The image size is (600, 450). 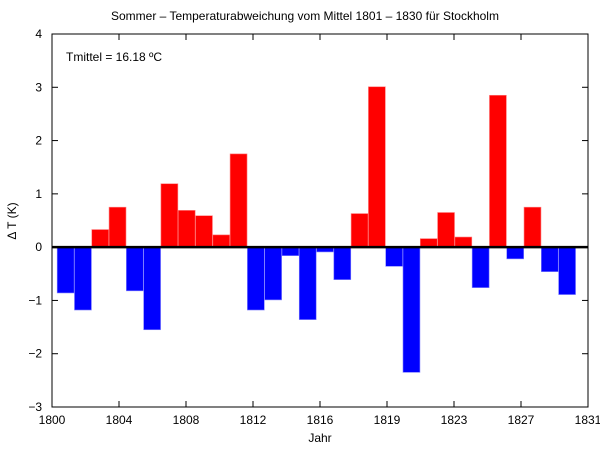 I want to click on x-tick-label: 1816, so click(x=320, y=420).